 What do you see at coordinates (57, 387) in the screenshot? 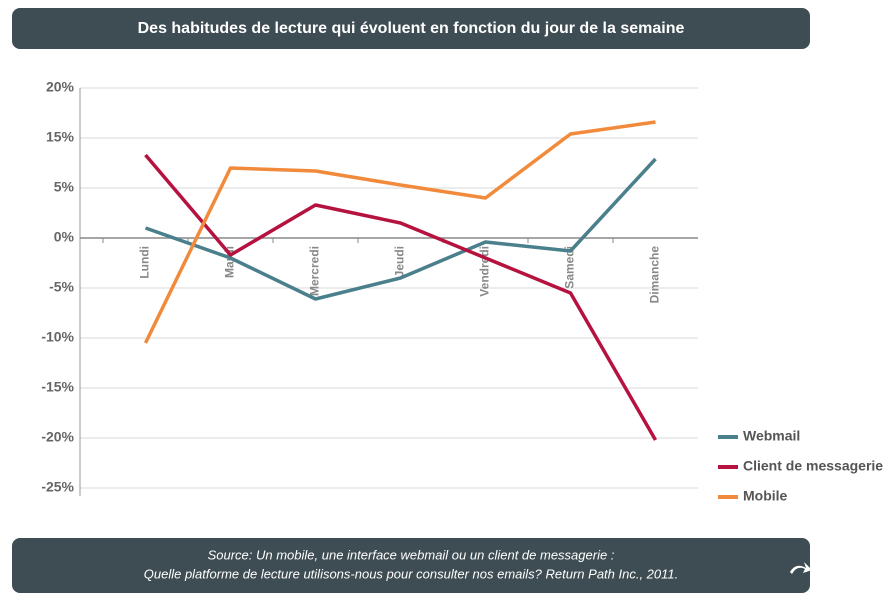
I see `y-tick-label: -15%` at bounding box center [57, 387].